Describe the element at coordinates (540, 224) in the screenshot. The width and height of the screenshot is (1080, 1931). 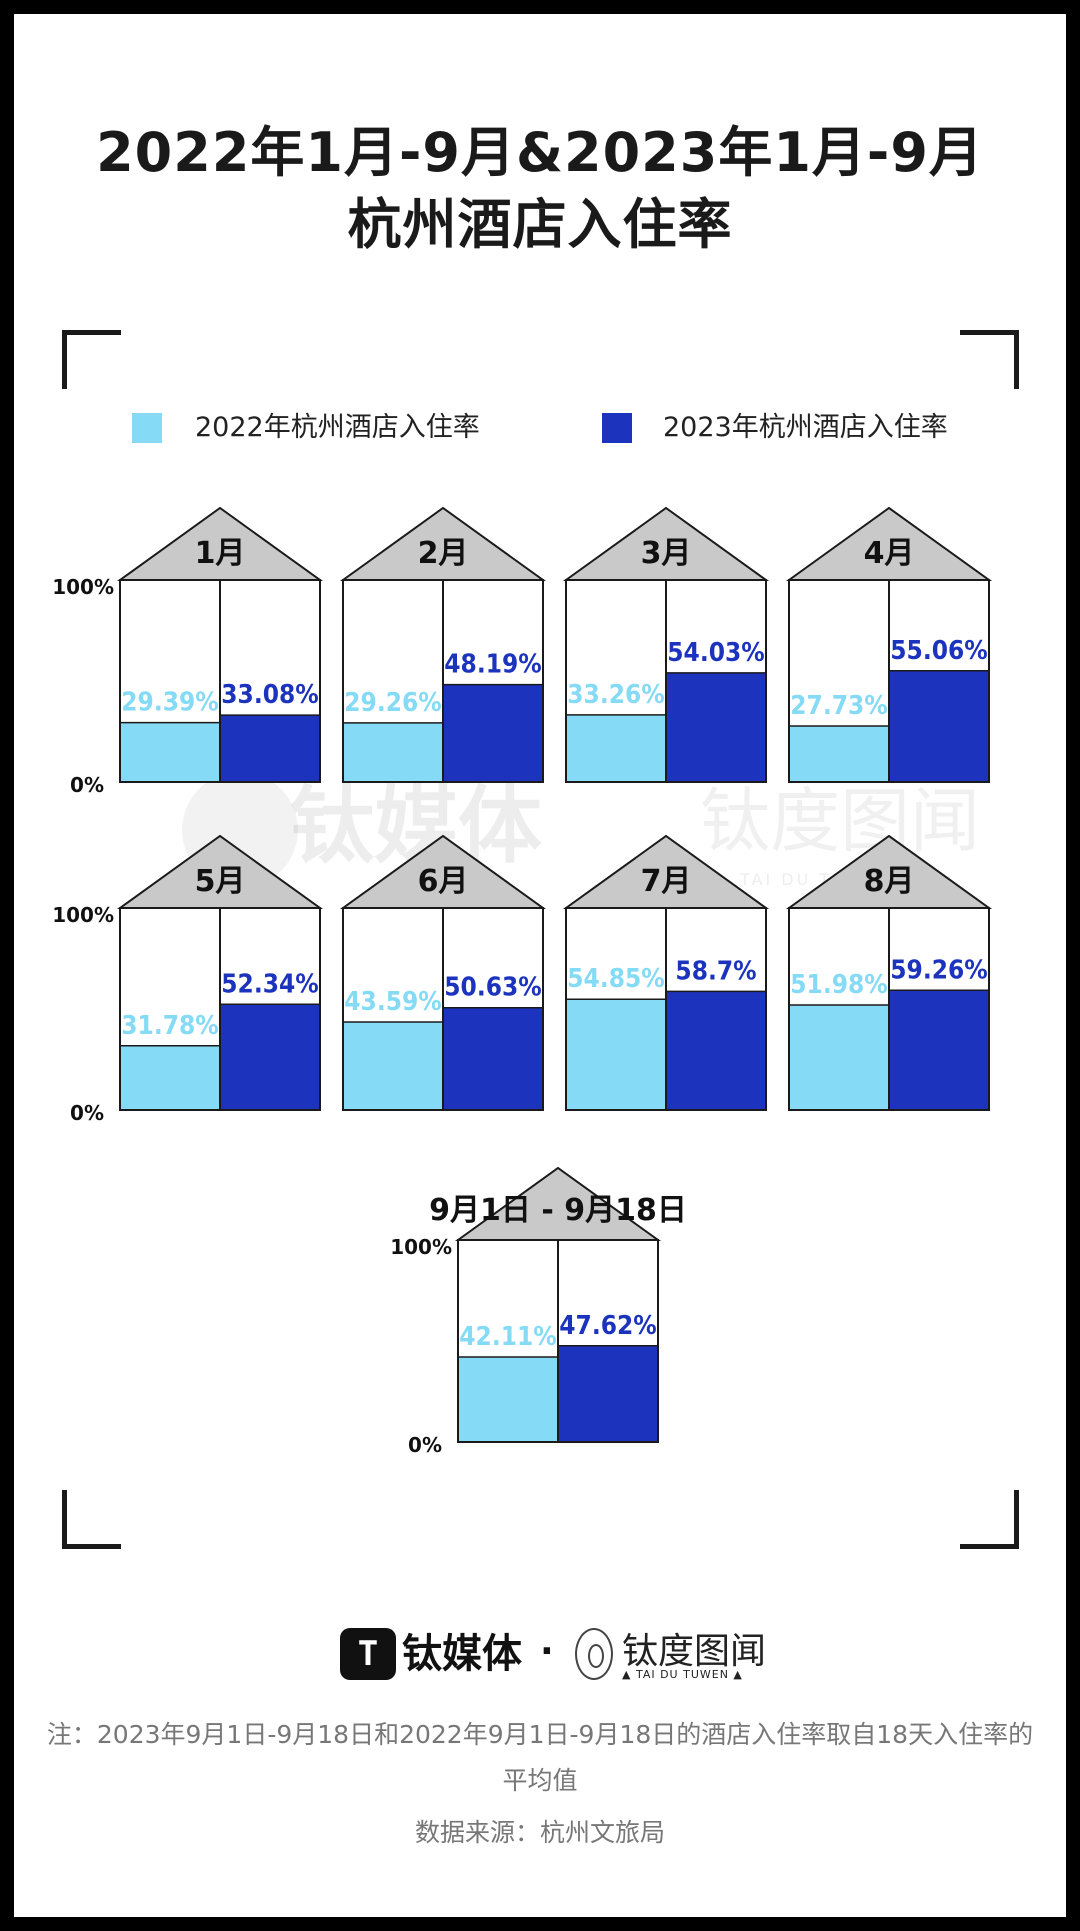
I see `chart-title-line2: 杭州酒店入住率` at that location.